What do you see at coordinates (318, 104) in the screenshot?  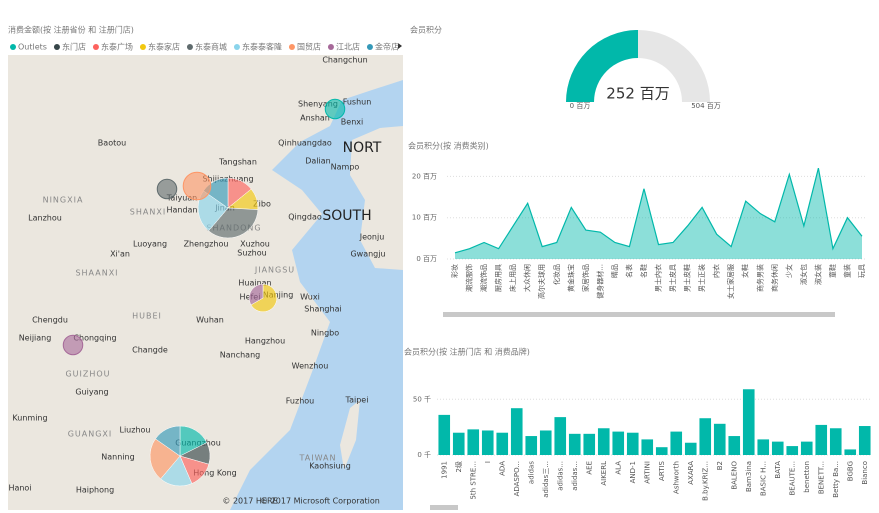 I see `map-label: Shenyang` at bounding box center [318, 104].